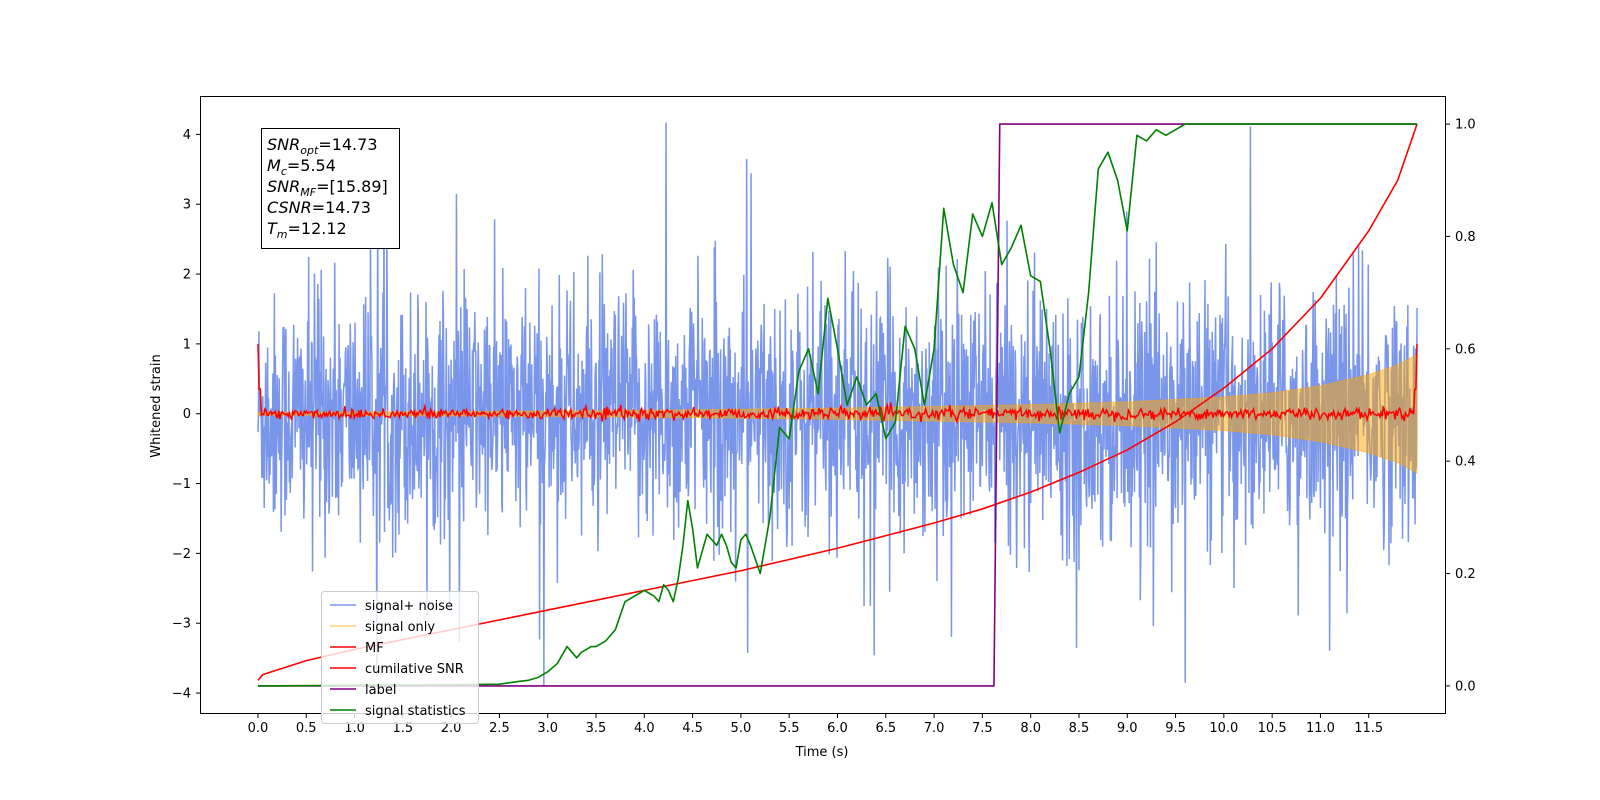 The image size is (1600, 800). What do you see at coordinates (317, 228) in the screenshot?
I see `info-value: =12.12` at bounding box center [317, 228].